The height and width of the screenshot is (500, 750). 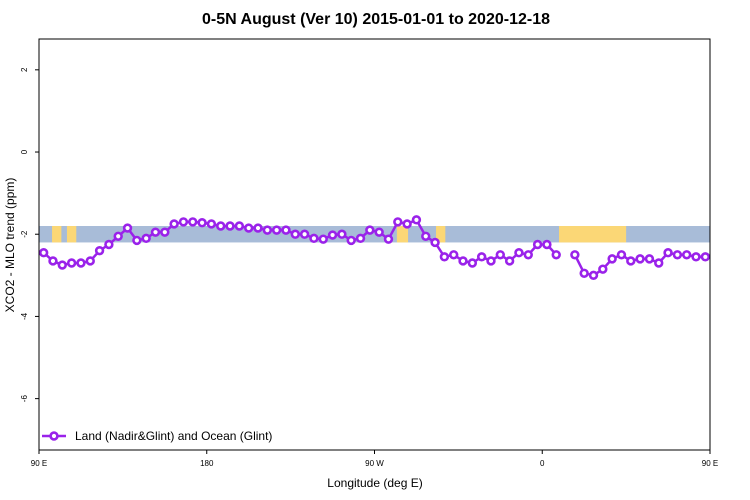 What do you see at coordinates (54, 436) in the screenshot?
I see `legend-marker` at bounding box center [54, 436].